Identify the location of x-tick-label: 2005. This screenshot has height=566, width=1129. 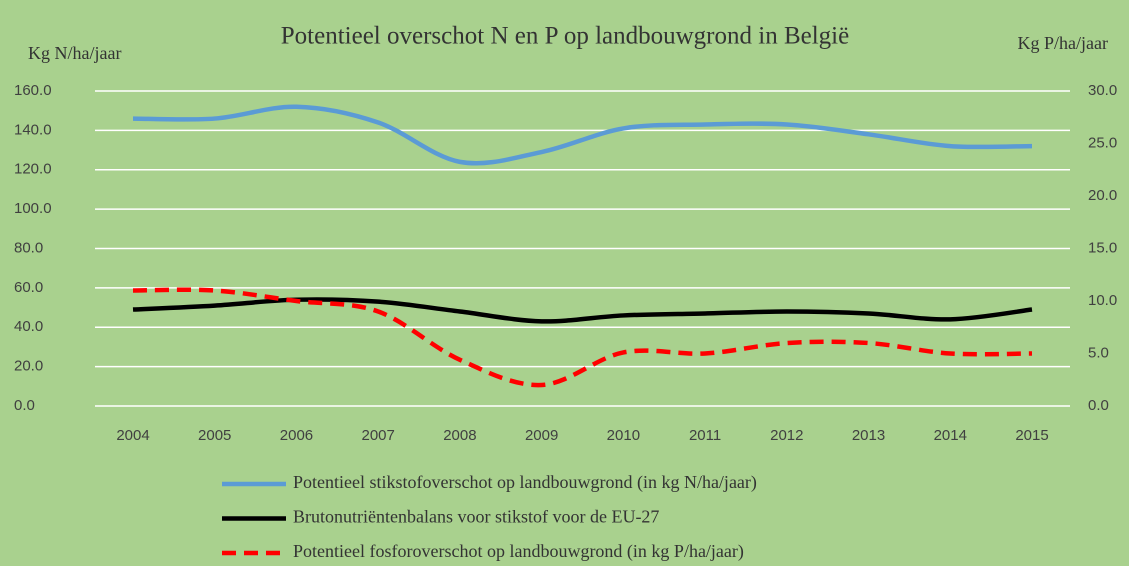
(214, 435).